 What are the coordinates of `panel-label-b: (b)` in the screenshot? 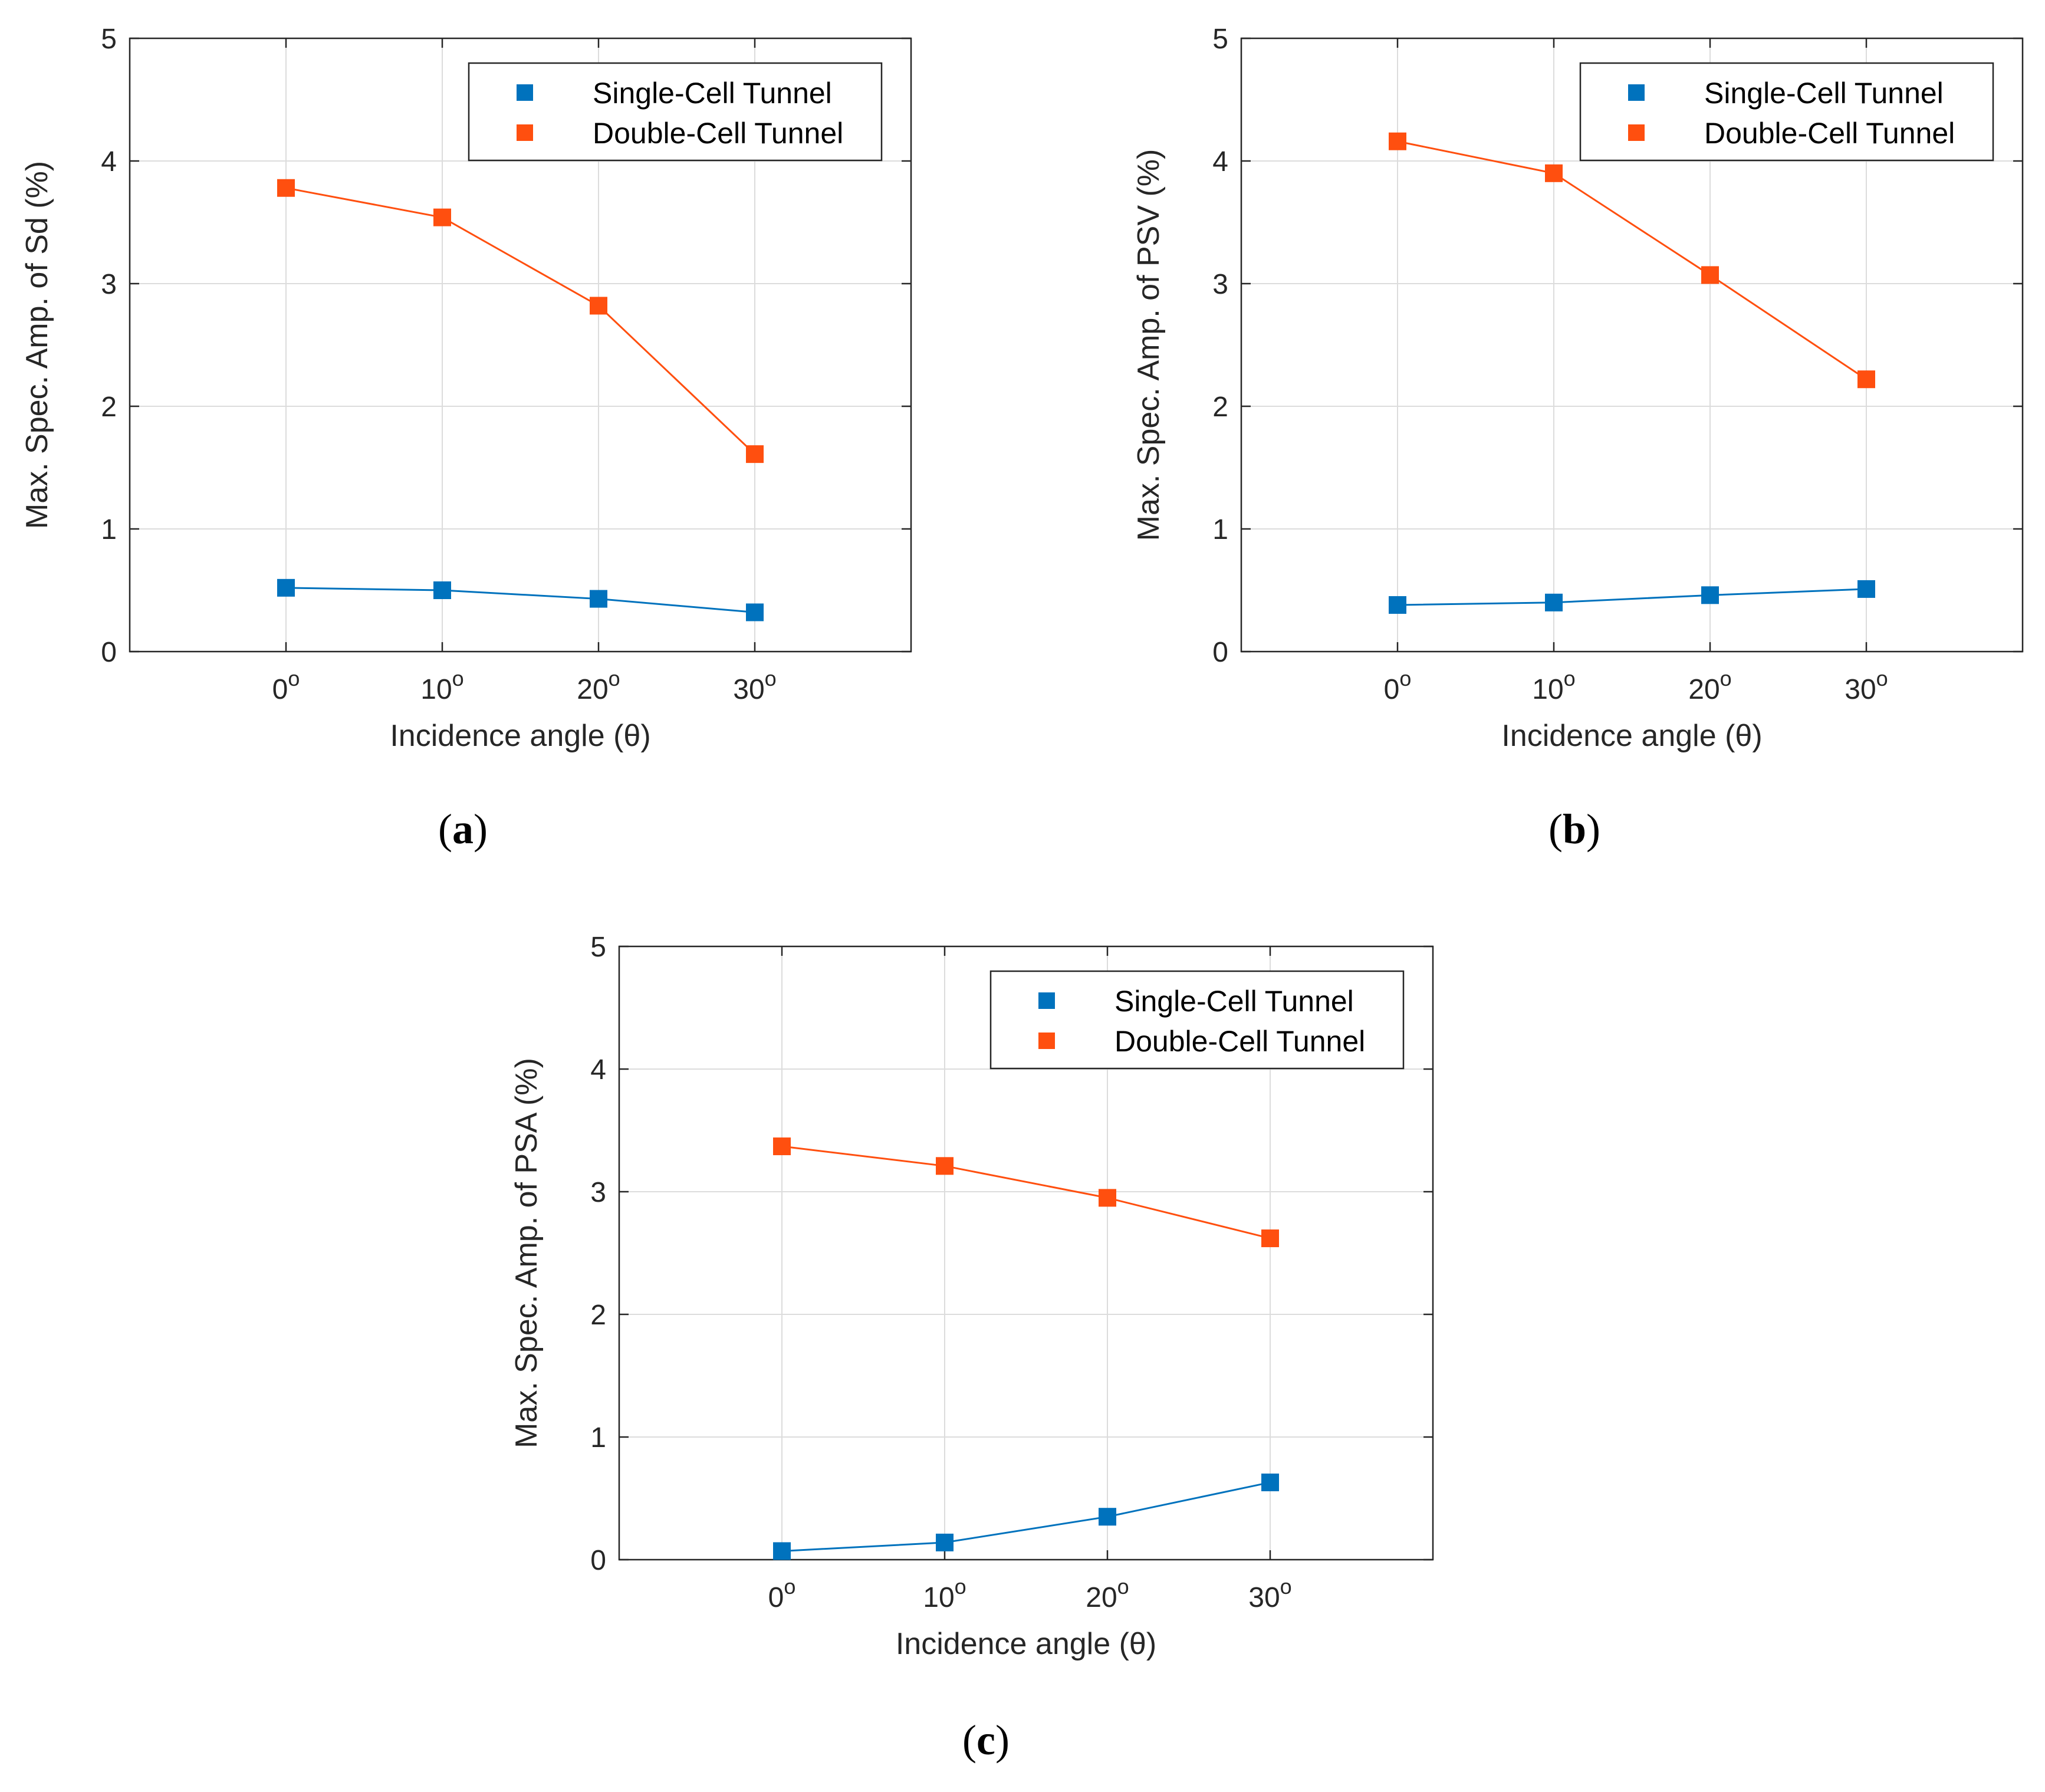 It's located at (1574, 829).